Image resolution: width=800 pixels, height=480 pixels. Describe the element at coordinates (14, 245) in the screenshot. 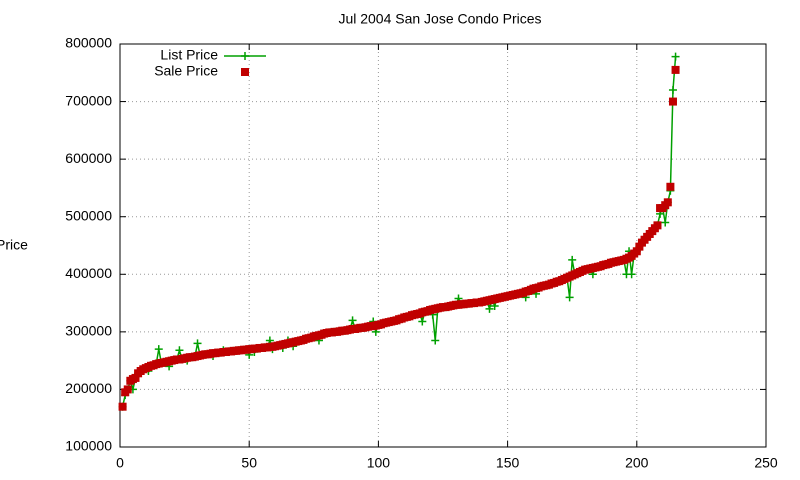

I see `y-axis-label: Price` at that location.